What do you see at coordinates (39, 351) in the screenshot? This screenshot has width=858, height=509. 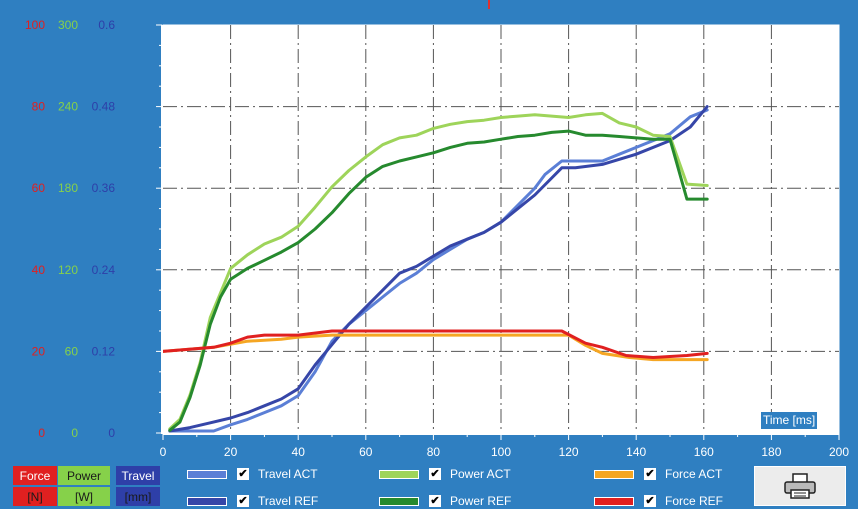 I see `force-axis-tick-label: 20` at bounding box center [39, 351].